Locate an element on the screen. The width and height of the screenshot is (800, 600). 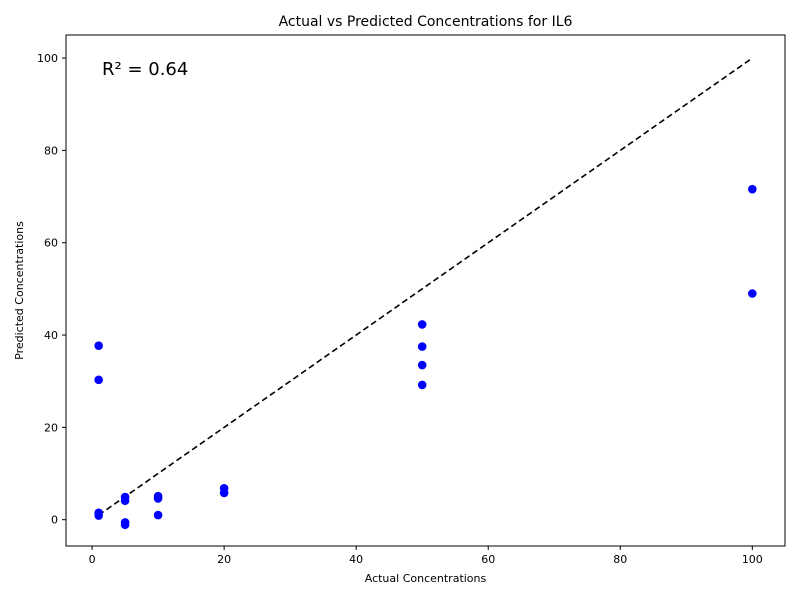
x-tick-label: 60 is located at coordinates (488, 559).